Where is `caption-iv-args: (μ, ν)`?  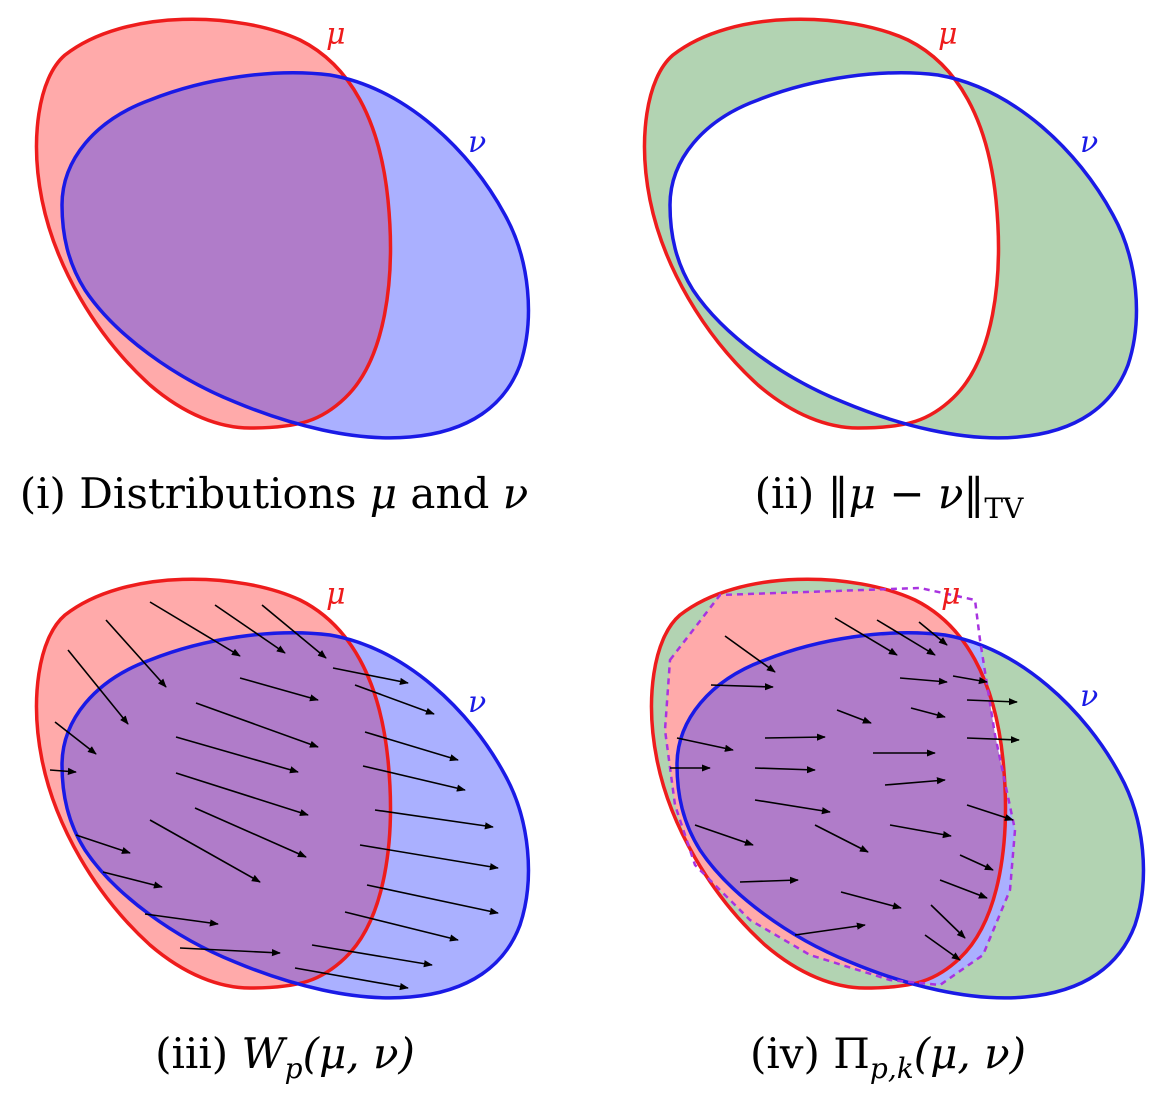 caption-iv-args: (μ, ν) is located at coordinates (970, 1053).